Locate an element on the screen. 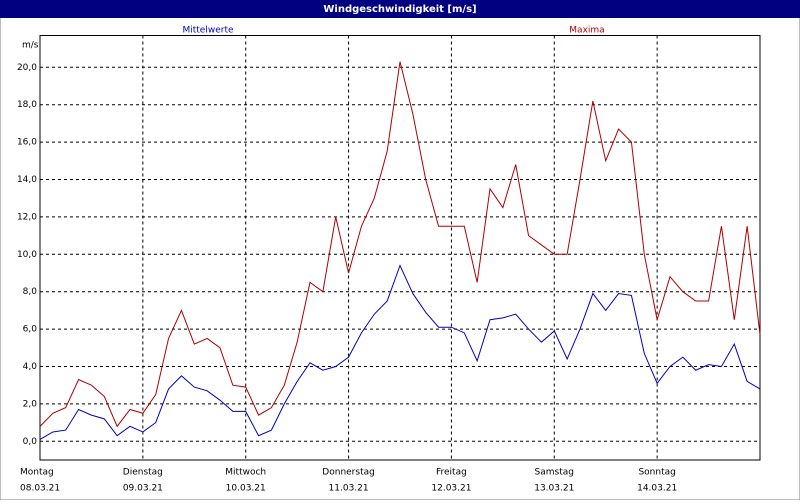 This screenshot has height=504, width=800. x-tick-label: Sonntag is located at coordinates (656, 473).